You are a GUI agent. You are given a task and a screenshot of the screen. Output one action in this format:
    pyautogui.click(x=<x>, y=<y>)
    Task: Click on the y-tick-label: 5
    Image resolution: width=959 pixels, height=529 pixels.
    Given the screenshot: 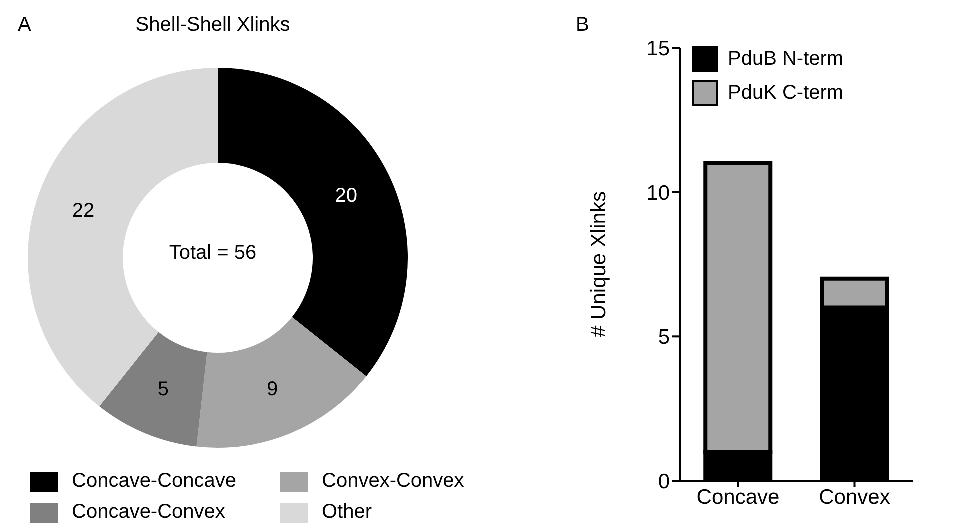 What is the action you would take?
    pyautogui.click(x=664, y=338)
    